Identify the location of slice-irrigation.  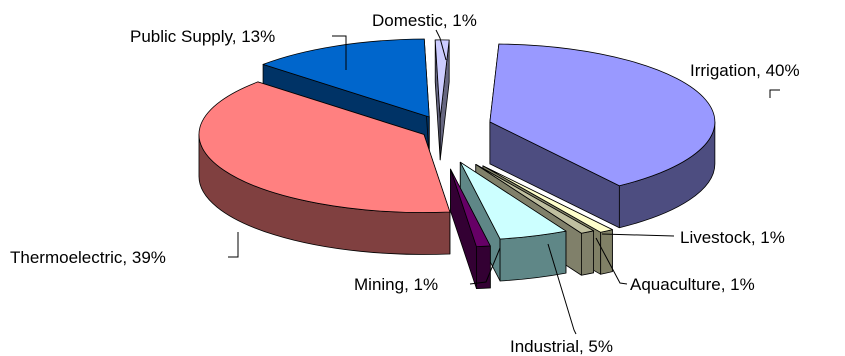
(602, 136).